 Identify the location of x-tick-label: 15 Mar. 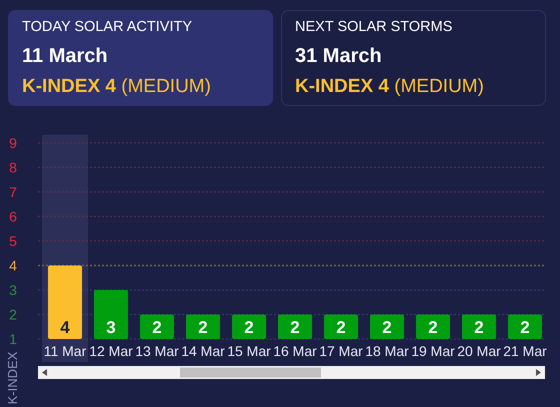
(249, 351).